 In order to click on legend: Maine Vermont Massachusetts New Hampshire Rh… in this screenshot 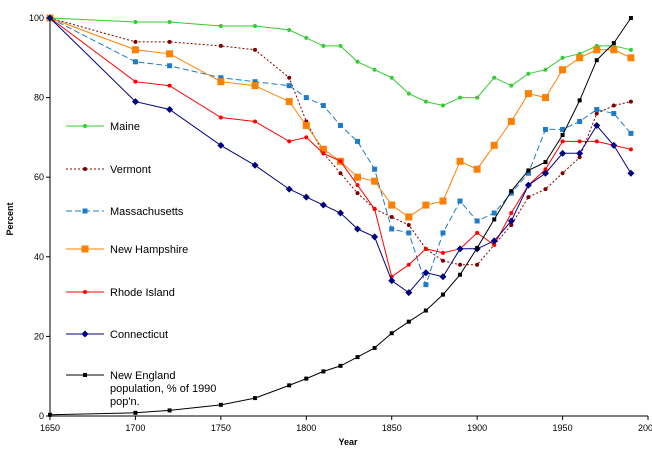, I will do `click(141, 264)`.